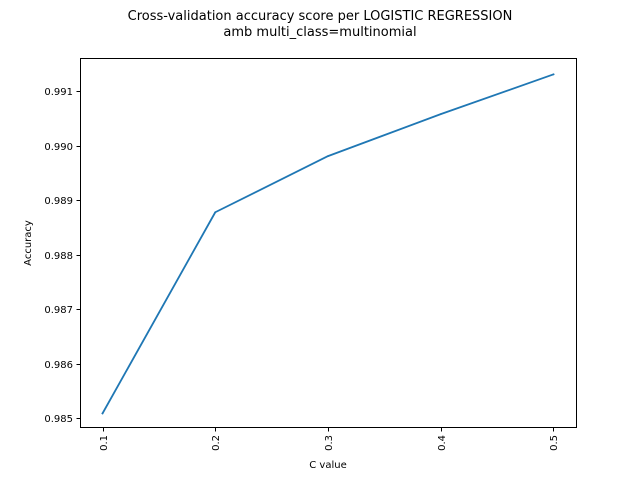 This screenshot has width=640, height=485. Describe the element at coordinates (58, 365) in the screenshot. I see `y-tick-label: 0.986` at that location.